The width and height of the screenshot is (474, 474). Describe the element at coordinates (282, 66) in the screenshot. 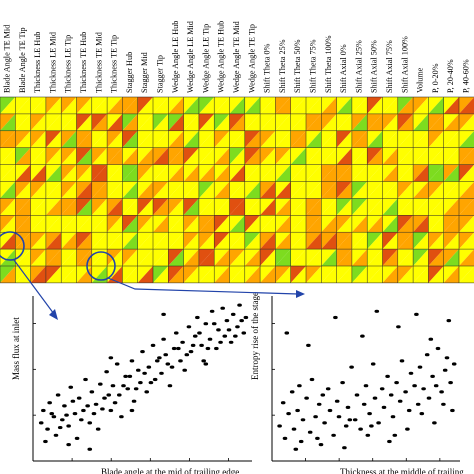

I see `column-label: Shift Theta 25%` at that location.